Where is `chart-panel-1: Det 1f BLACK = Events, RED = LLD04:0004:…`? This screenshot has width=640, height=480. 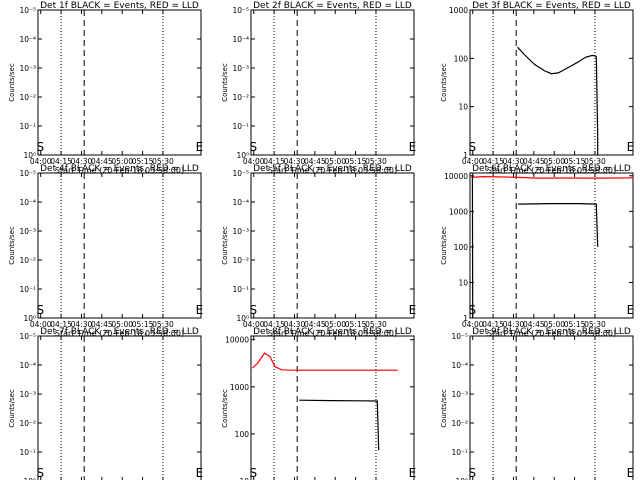
chart-panel-1: Det 1f BLACK = Events, RED = LLD04:0004:… is located at coordinates (105, 88).